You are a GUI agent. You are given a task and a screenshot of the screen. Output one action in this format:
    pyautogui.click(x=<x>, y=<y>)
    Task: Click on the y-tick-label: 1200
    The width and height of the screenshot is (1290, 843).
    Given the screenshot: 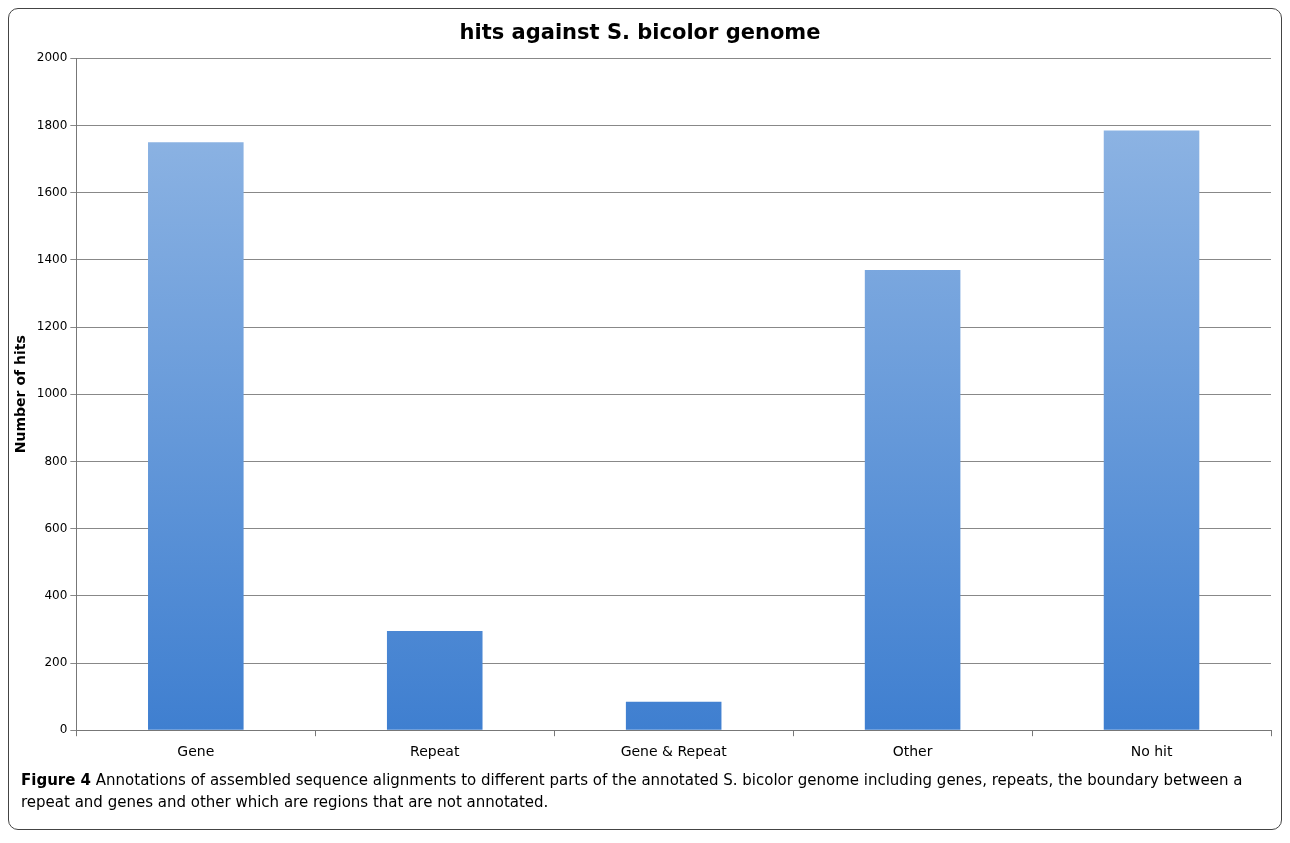 What is the action you would take?
    pyautogui.click(x=52, y=326)
    